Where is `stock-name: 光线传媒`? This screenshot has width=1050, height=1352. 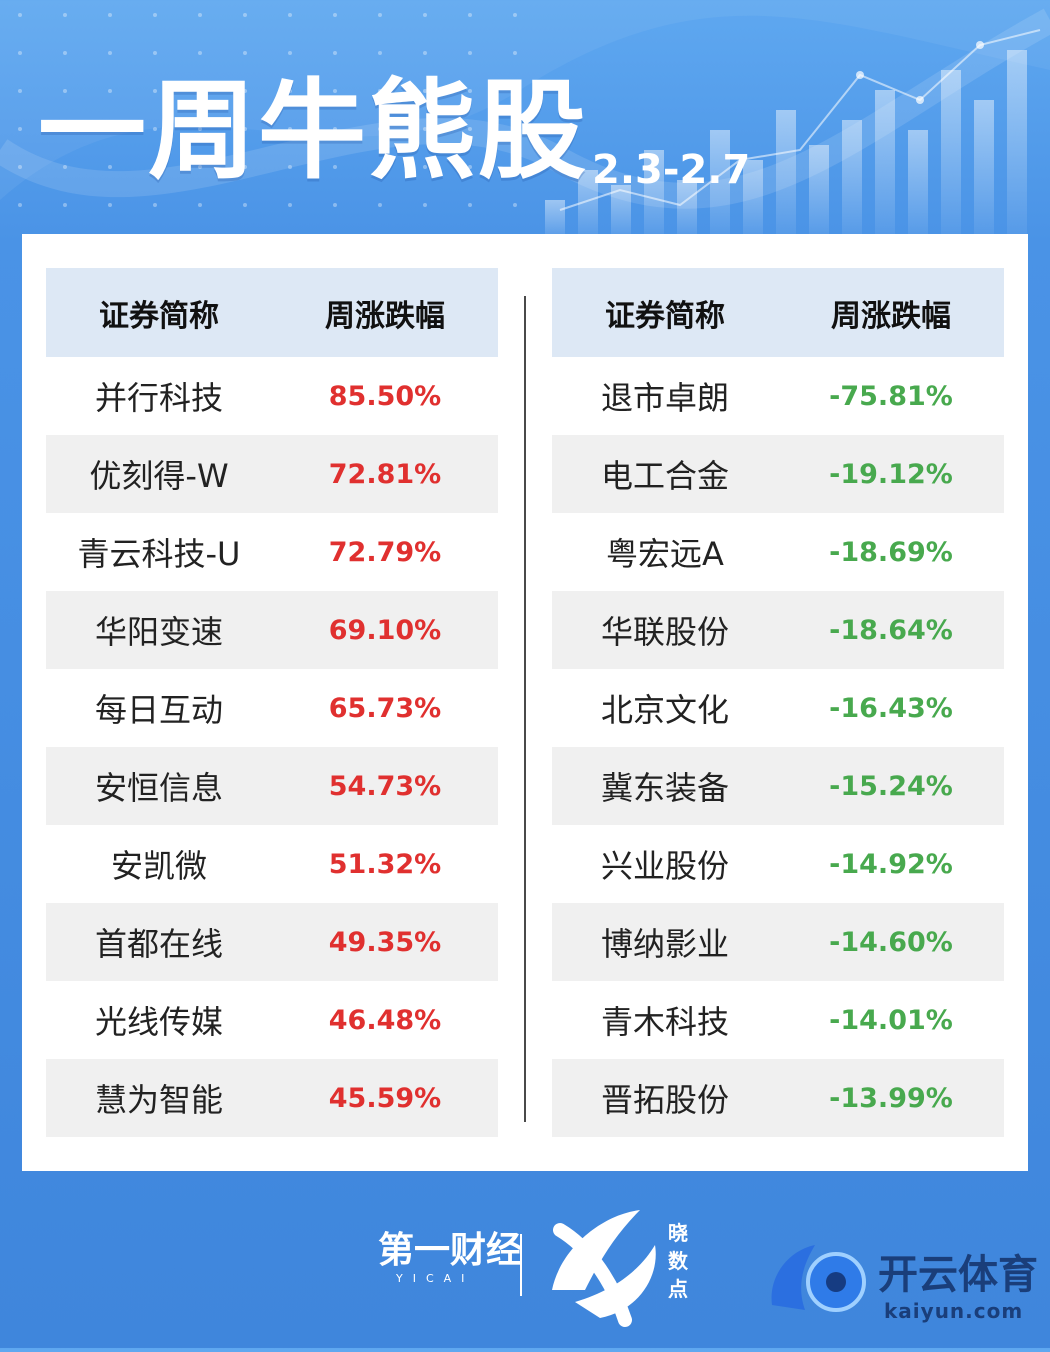 stock-name: 光线传媒 is located at coordinates (158, 1022).